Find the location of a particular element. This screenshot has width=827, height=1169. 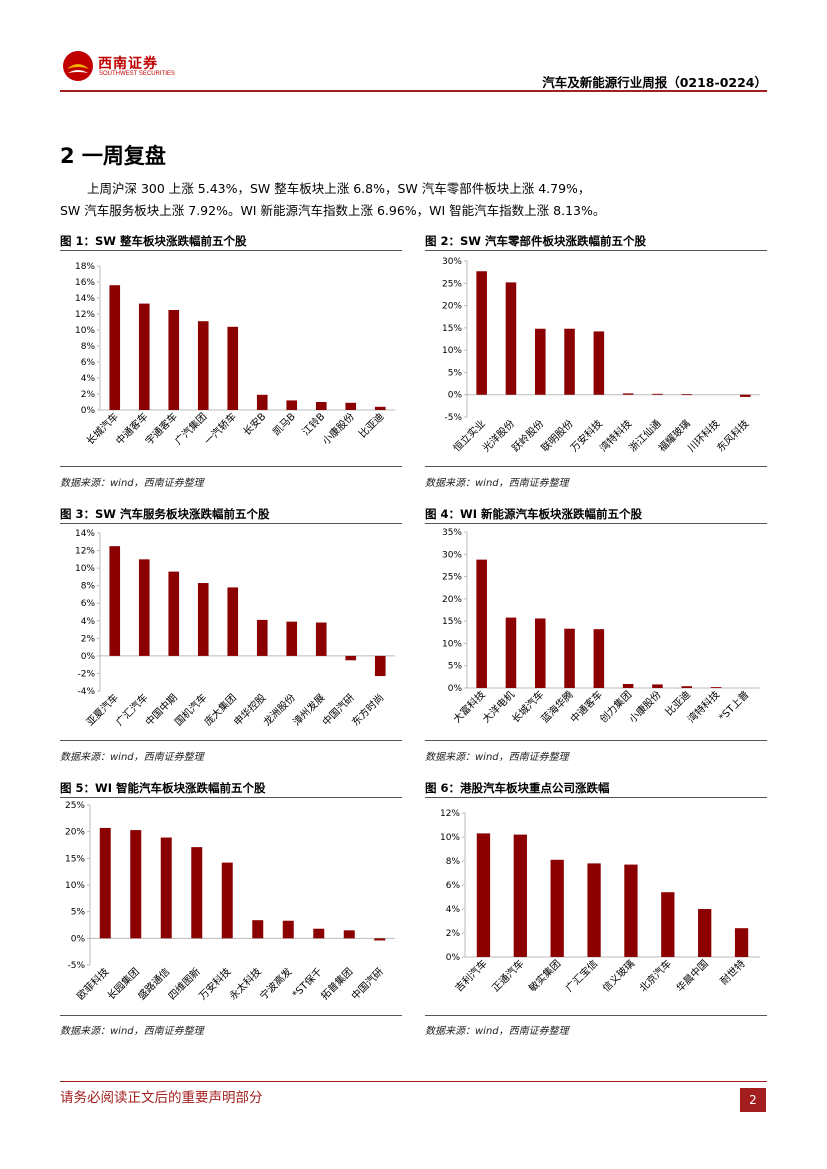

figure-6-bottom-rule is located at coordinates (596, 1015).